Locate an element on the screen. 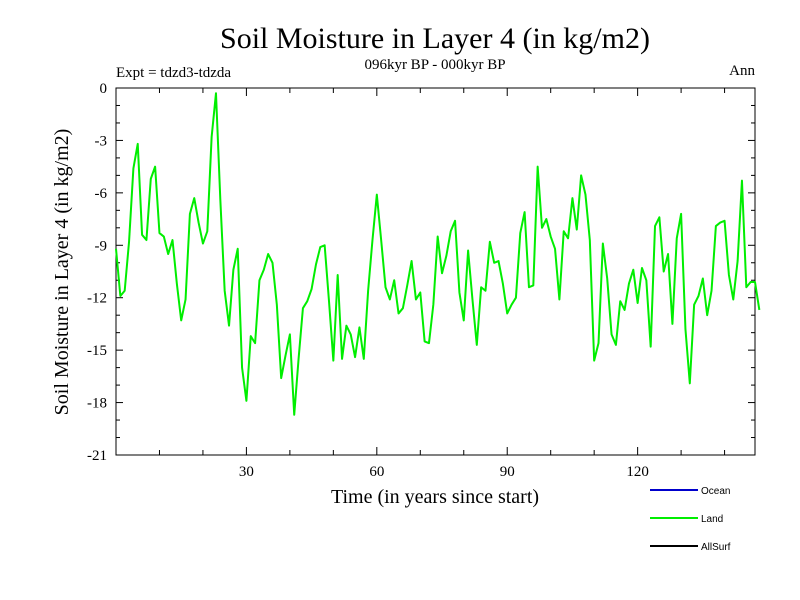  period-label: Ann is located at coordinates (742, 71).